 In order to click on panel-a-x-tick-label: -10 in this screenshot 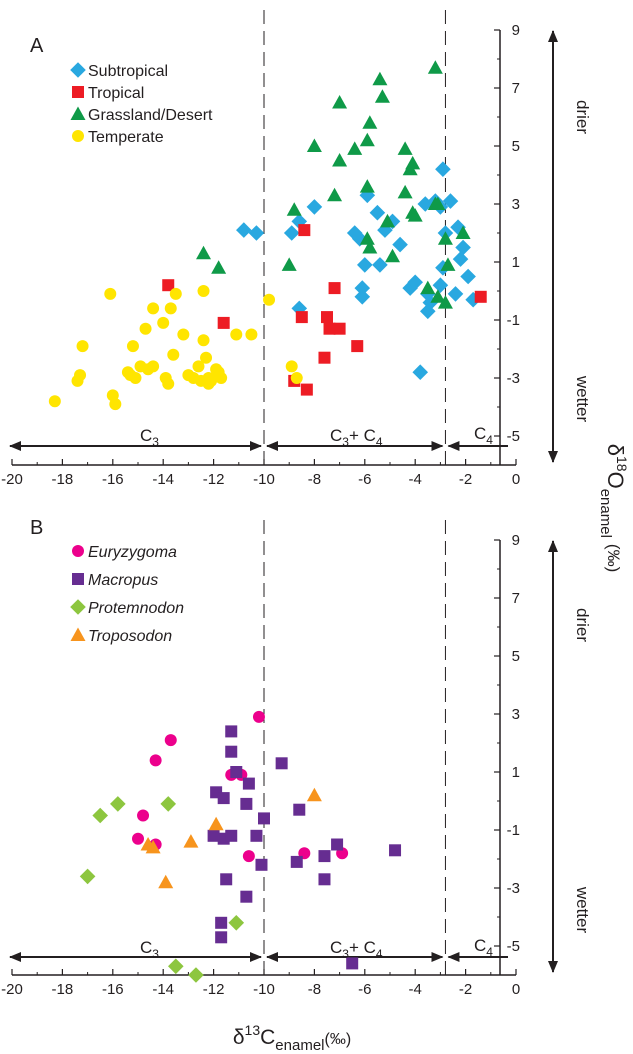, I will do `click(264, 479)`.